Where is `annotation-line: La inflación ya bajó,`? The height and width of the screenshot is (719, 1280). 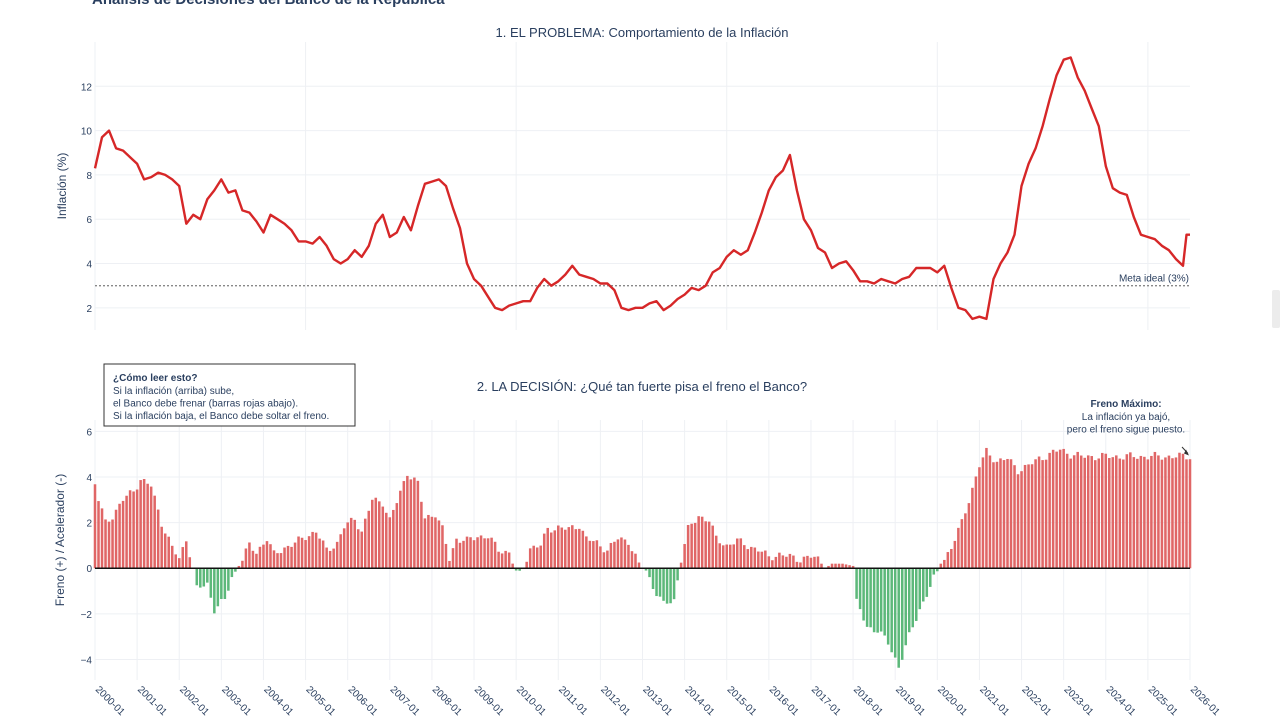 annotation-line: La inflación ya bajó, is located at coordinates (1126, 417).